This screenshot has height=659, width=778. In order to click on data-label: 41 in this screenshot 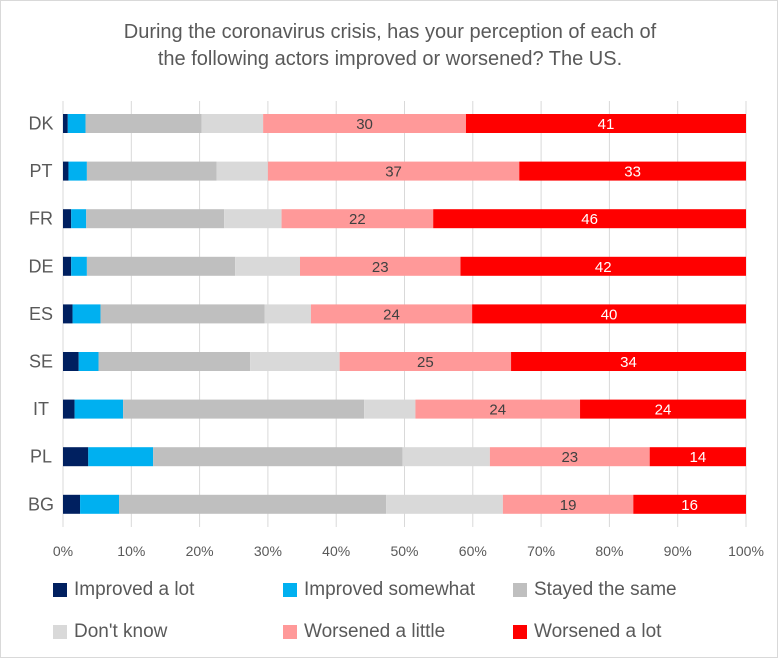, I will do `click(606, 124)`.